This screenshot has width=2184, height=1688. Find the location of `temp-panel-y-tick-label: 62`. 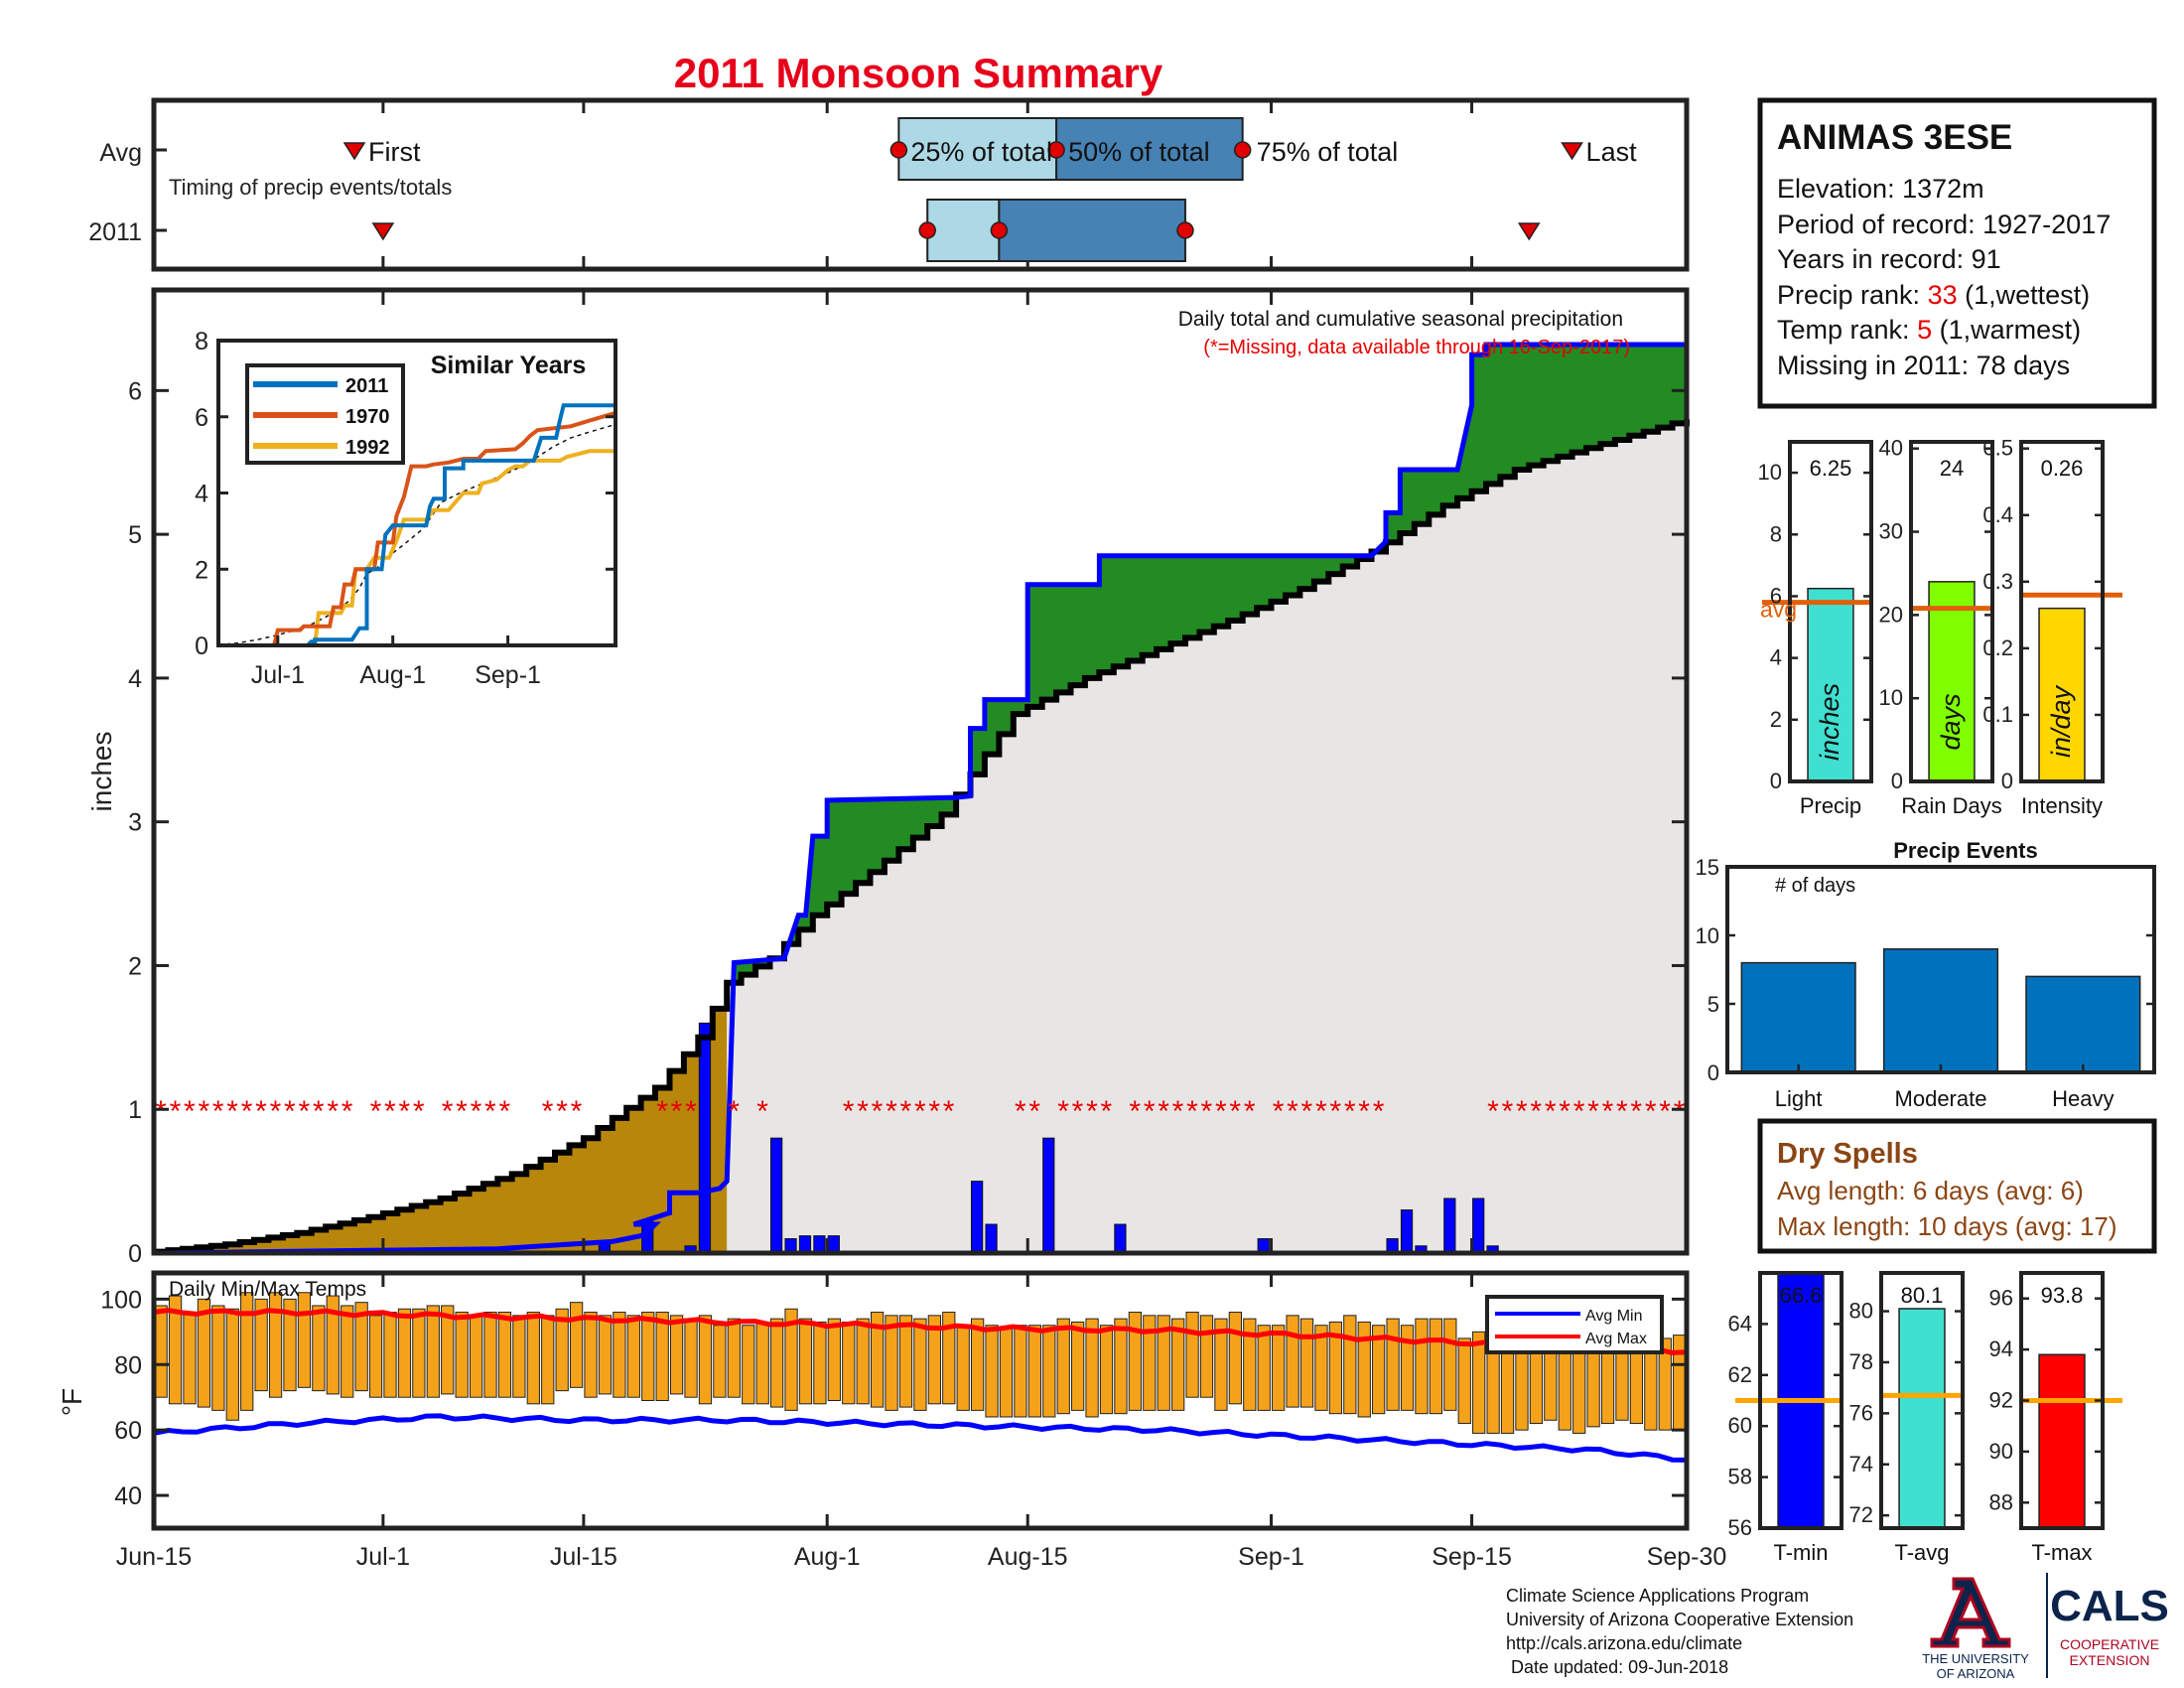

temp-panel-y-tick-label: 62 is located at coordinates (1740, 1374).